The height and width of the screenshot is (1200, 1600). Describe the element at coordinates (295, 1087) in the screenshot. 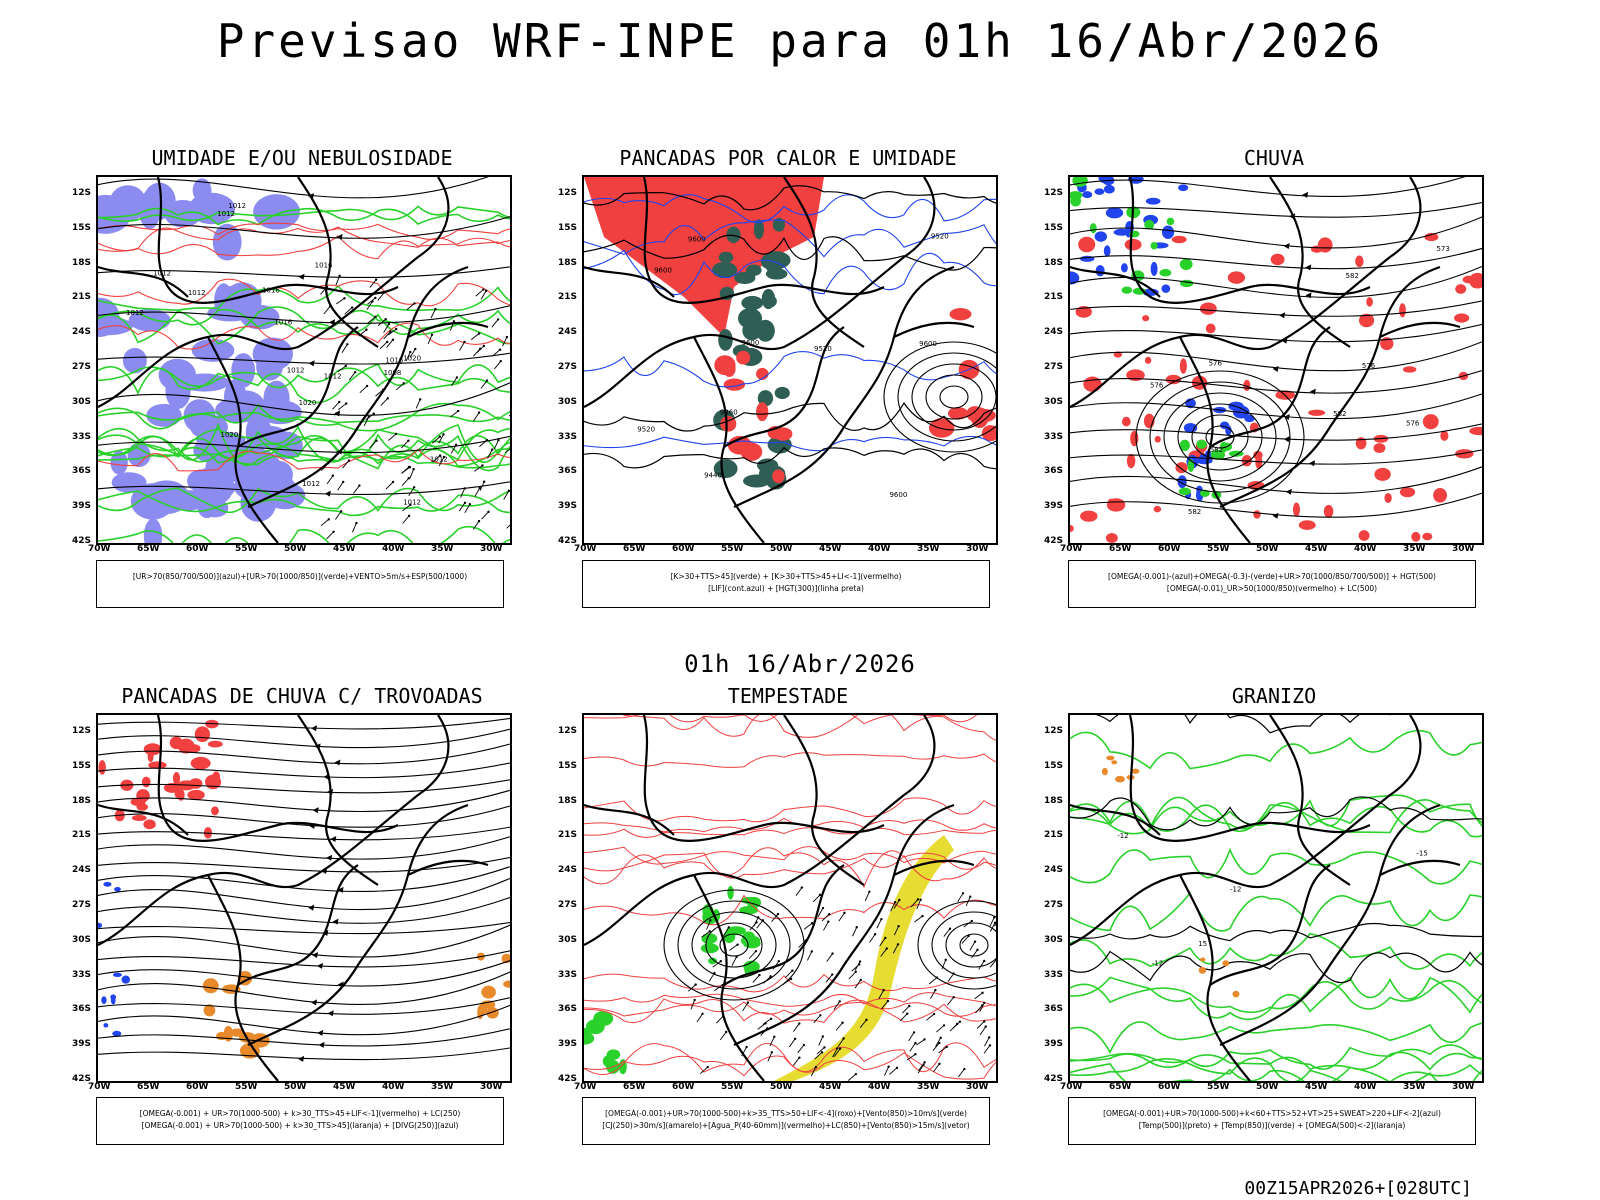

I see `longitude-label: 50W` at that location.